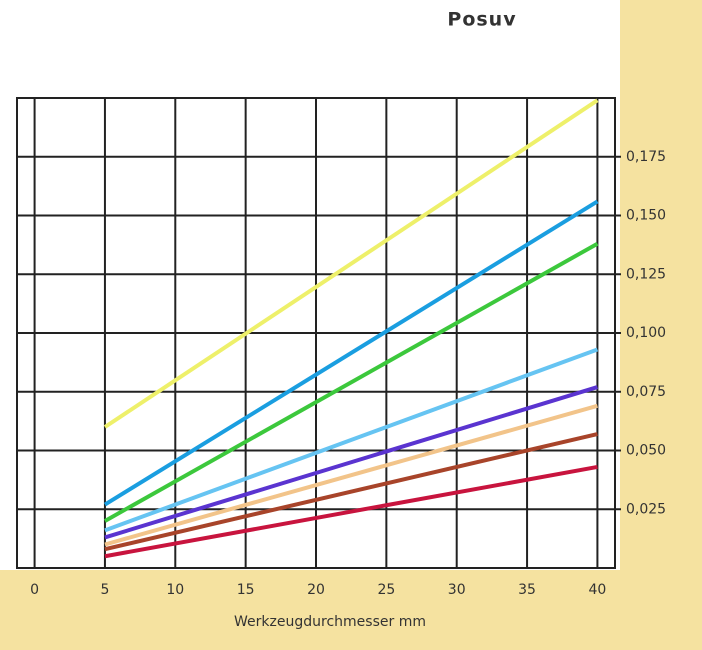 The width and height of the screenshot is (702, 650). Describe the element at coordinates (597, 590) in the screenshot. I see `x-tick-label: 40` at that location.